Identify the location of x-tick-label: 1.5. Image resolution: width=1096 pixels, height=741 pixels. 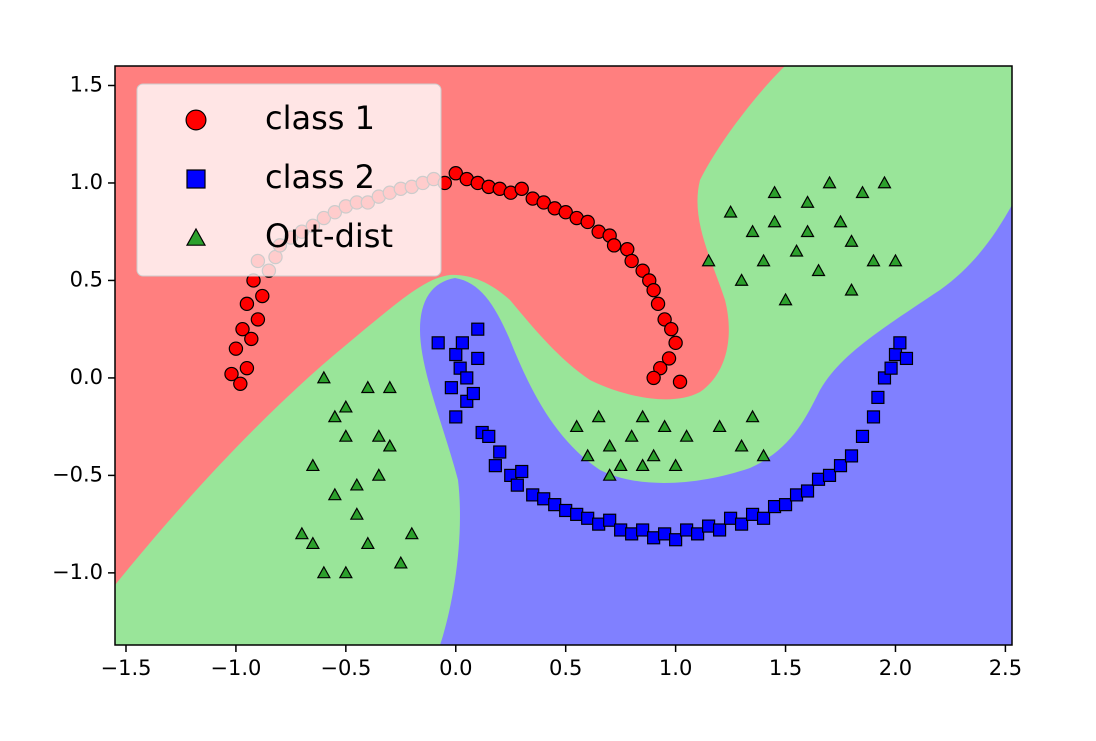
(785, 668).